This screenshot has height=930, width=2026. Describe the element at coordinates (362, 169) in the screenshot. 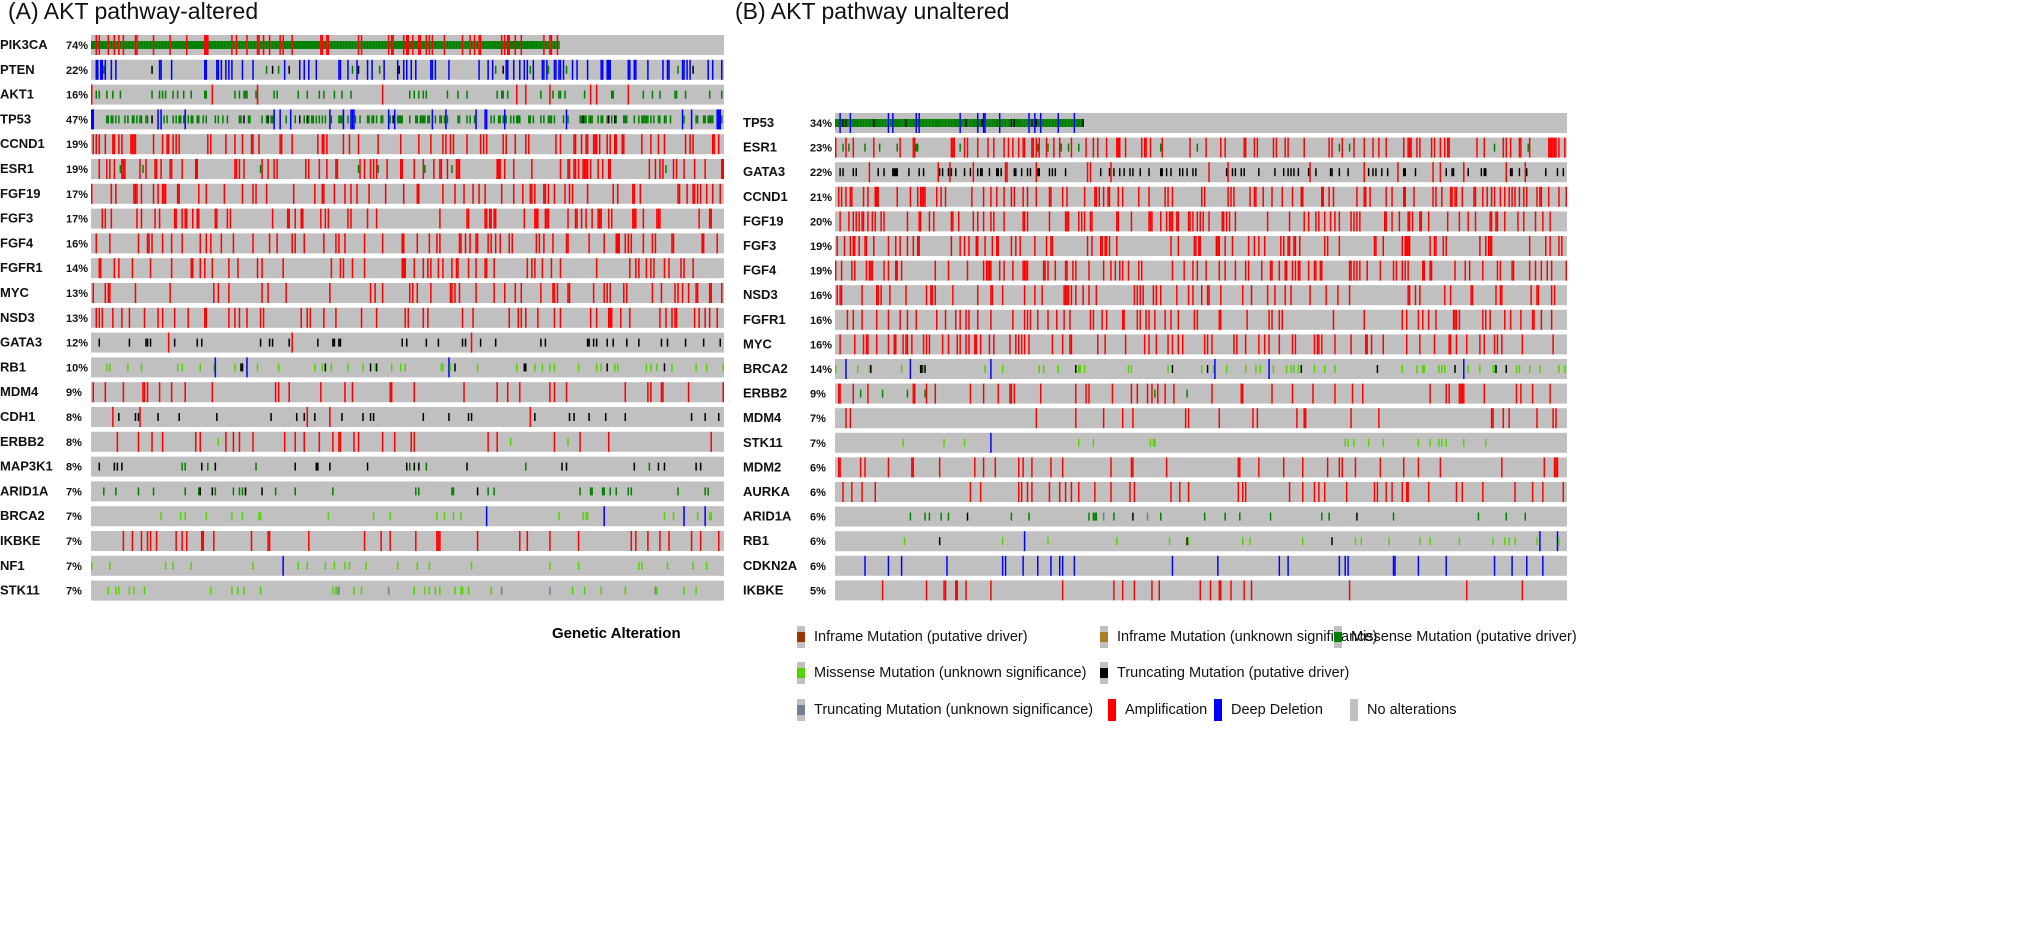

I see `gene-row-esr1: ESR1 19%` at that location.